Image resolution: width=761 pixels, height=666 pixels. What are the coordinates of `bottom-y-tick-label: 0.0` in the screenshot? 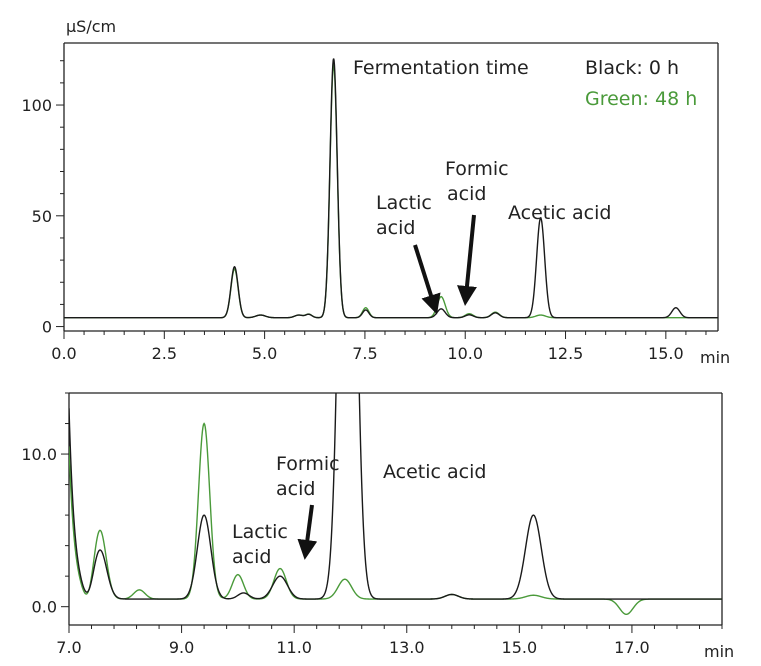 It's located at (44, 607).